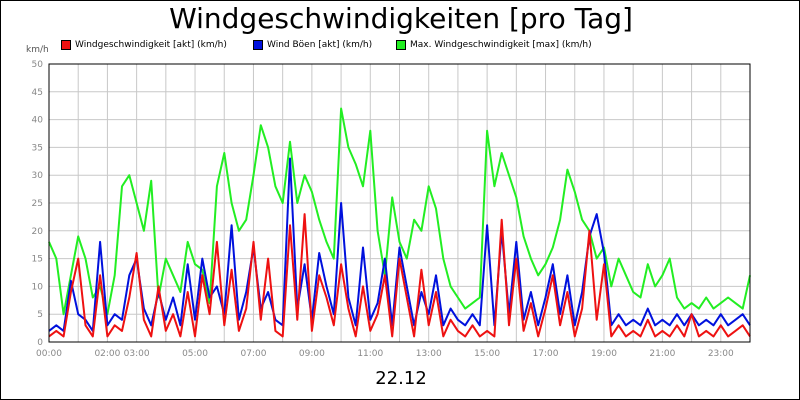 The height and width of the screenshot is (400, 800). I want to click on legend-item-max: Max. Windgeschwindigkeit [max] (km/h), so click(494, 45).